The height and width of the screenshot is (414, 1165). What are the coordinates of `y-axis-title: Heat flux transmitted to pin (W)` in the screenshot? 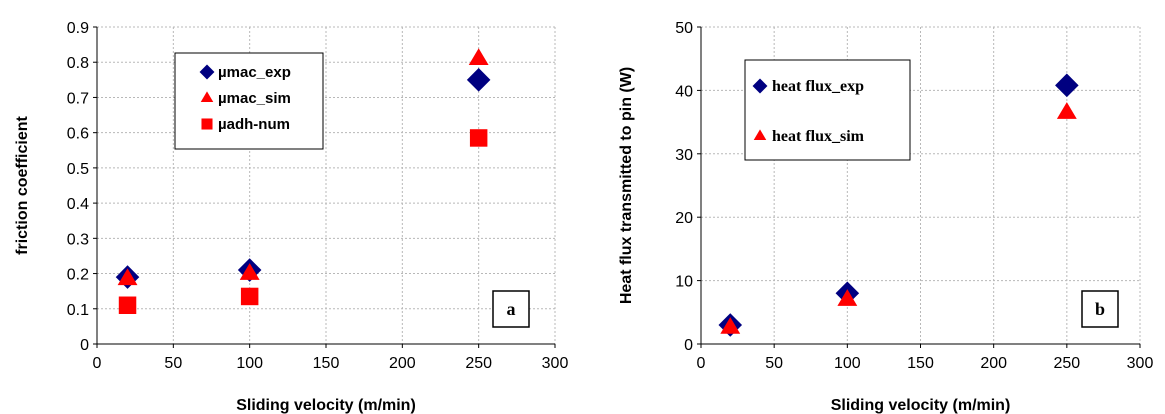 It's located at (626, 185).